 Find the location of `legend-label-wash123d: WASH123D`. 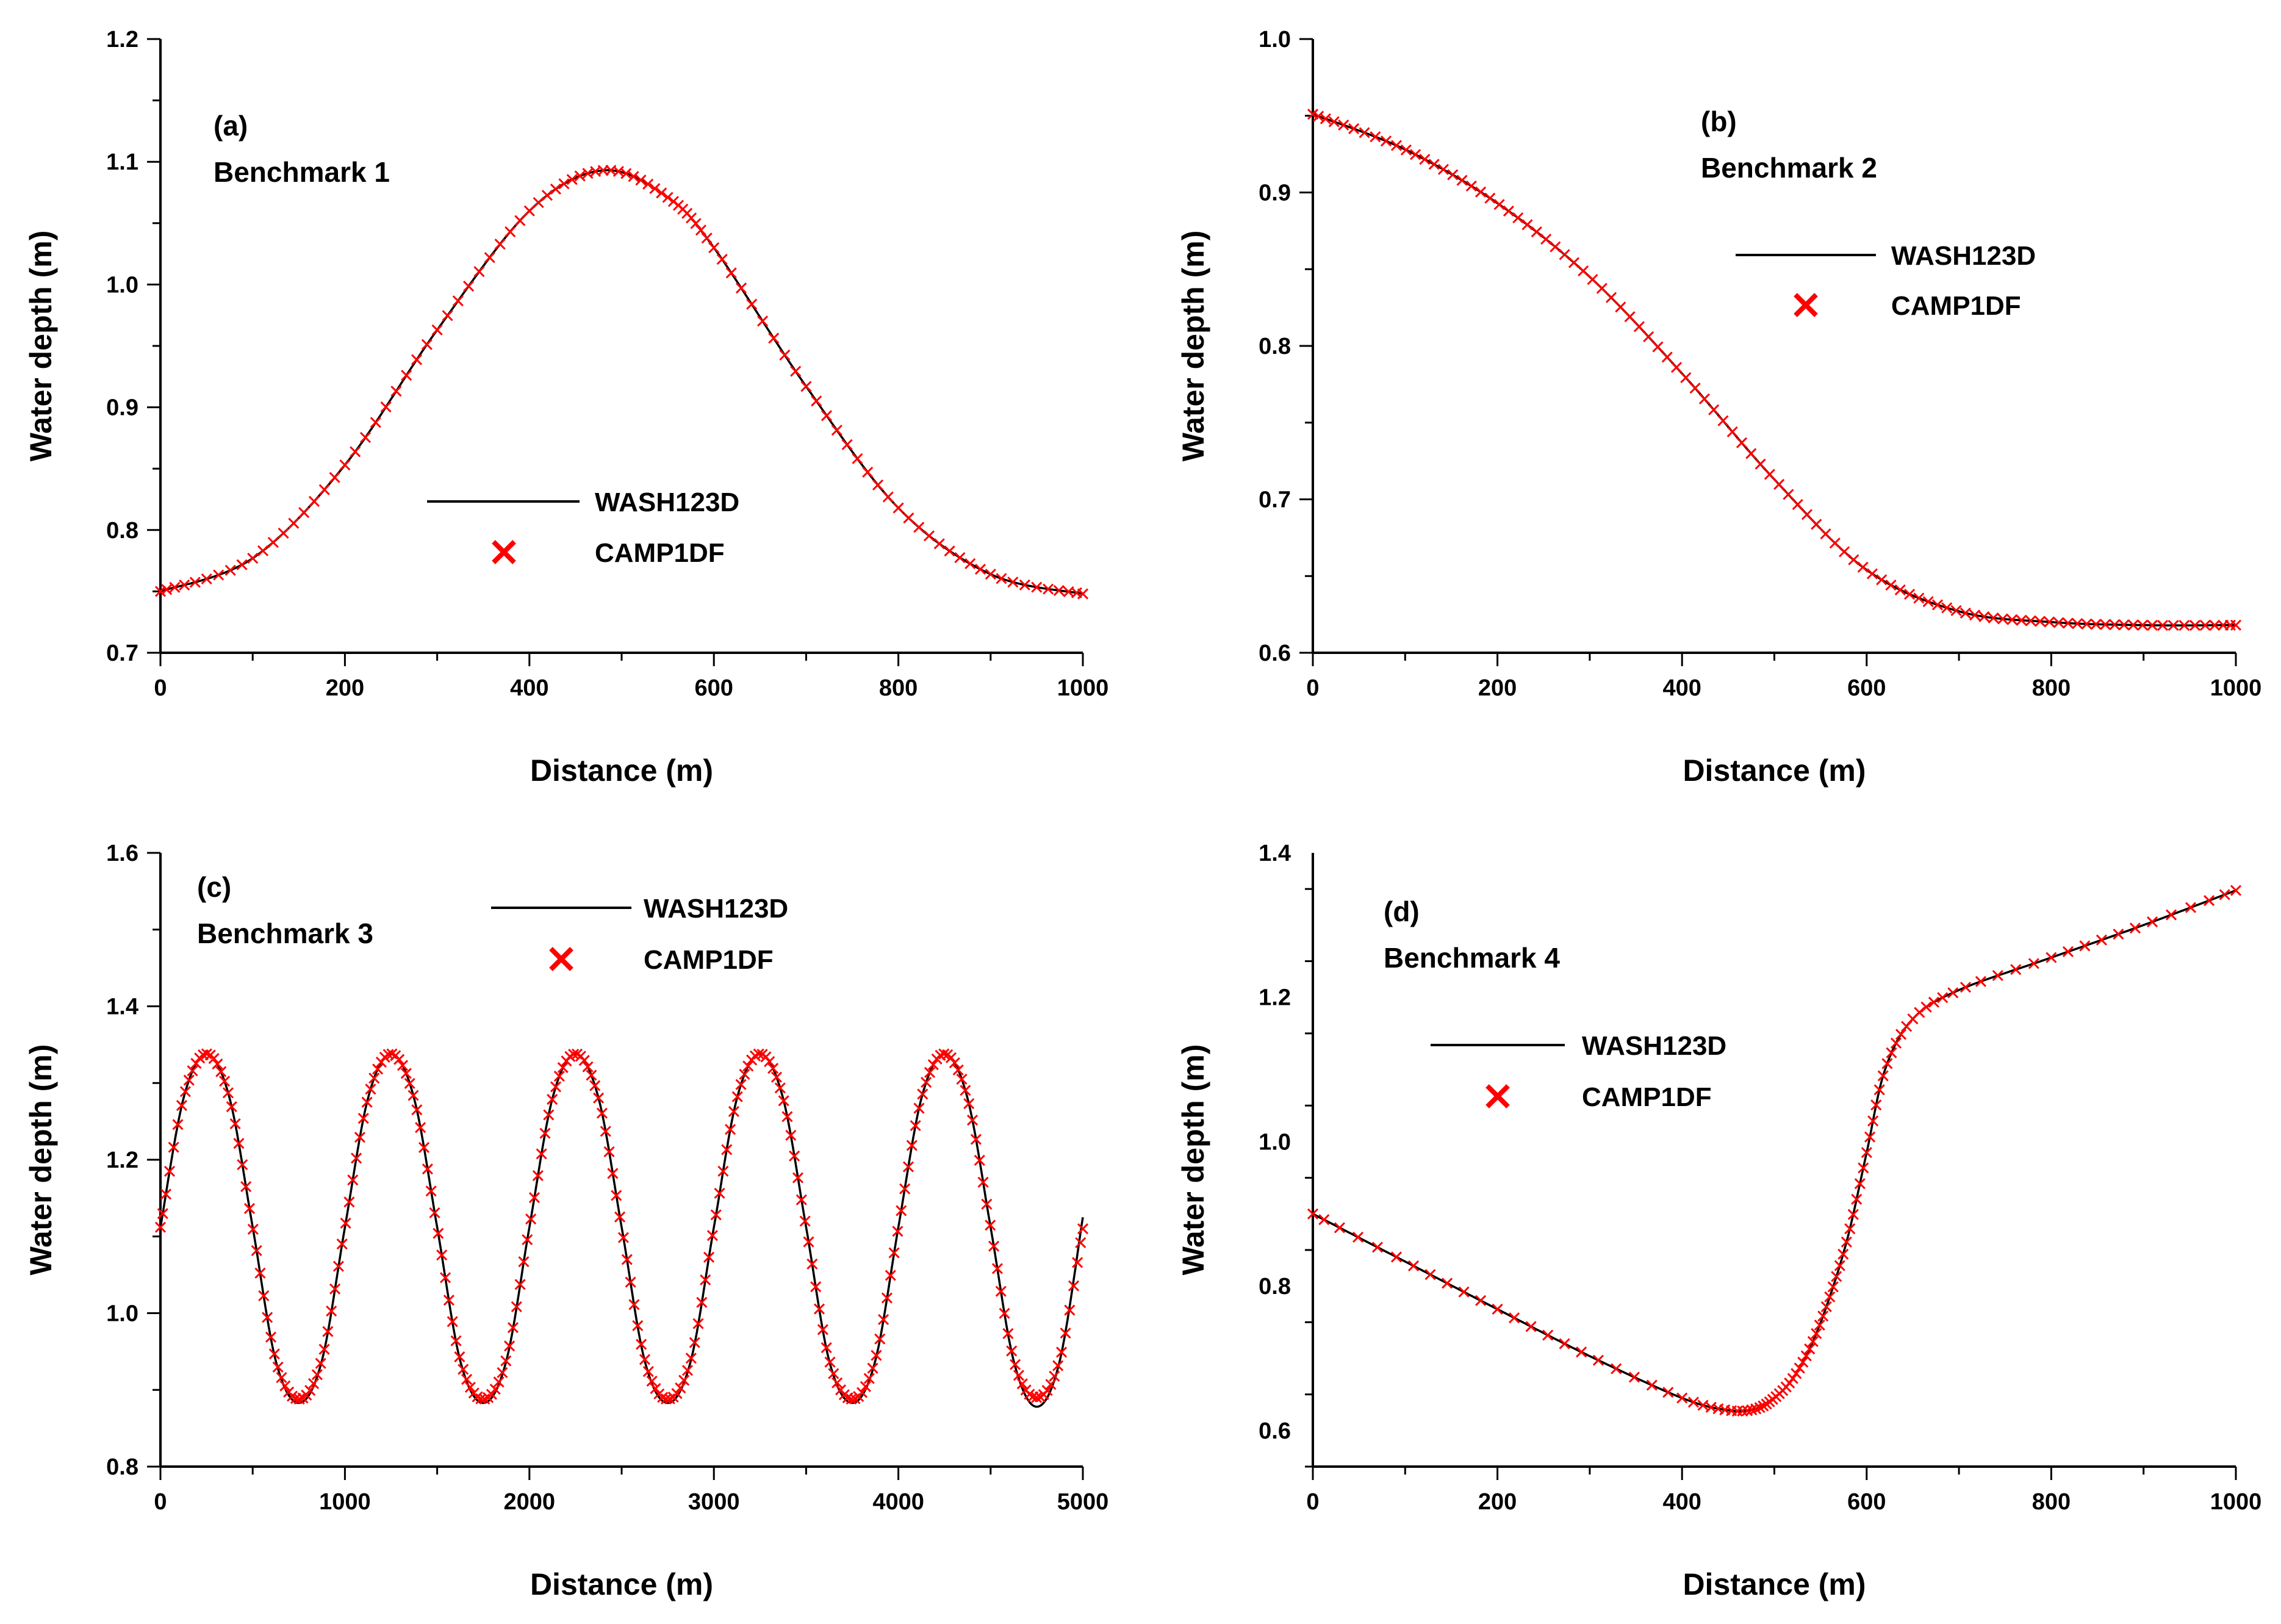

legend-label-wash123d: WASH123D is located at coordinates (1963, 256).